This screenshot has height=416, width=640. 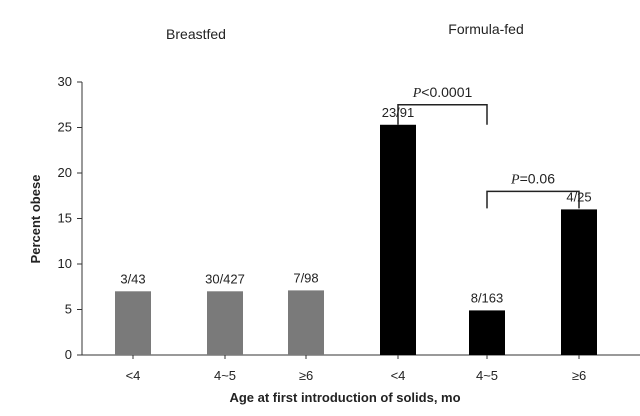 What do you see at coordinates (65, 172) in the screenshot?
I see `y-tick-label: 20` at bounding box center [65, 172].